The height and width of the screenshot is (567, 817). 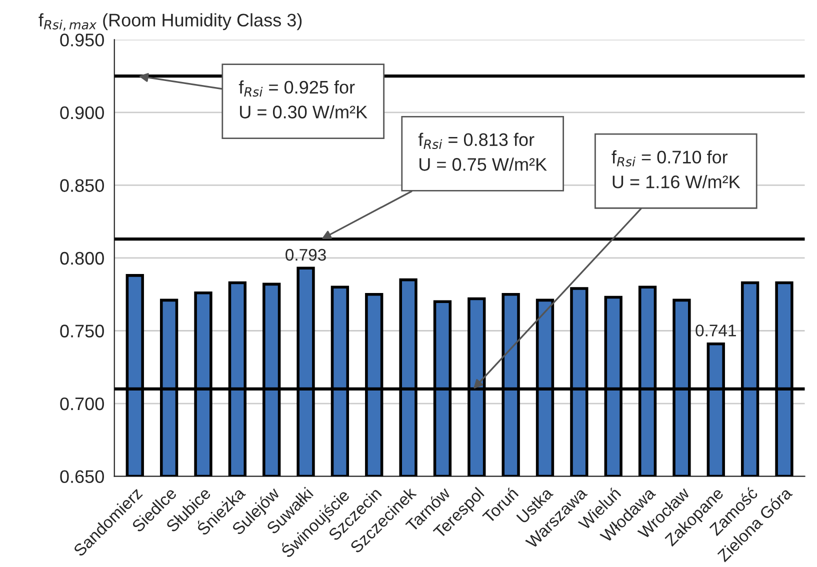 I want to click on y-tick-label: 0.750, so click(x=82, y=331).